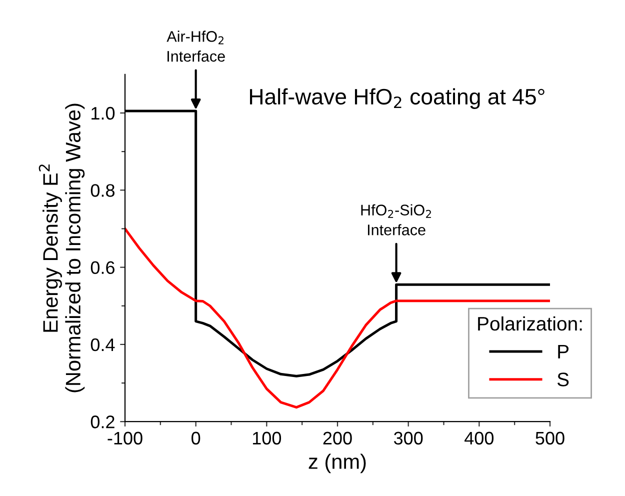 Image resolution: width=625 pixels, height=496 pixels. What do you see at coordinates (61, 248) in the screenshot?
I see `y-axis-title: Energy Density E$^{2}$ (Normalized to Incoming Wave)` at bounding box center [61, 248].